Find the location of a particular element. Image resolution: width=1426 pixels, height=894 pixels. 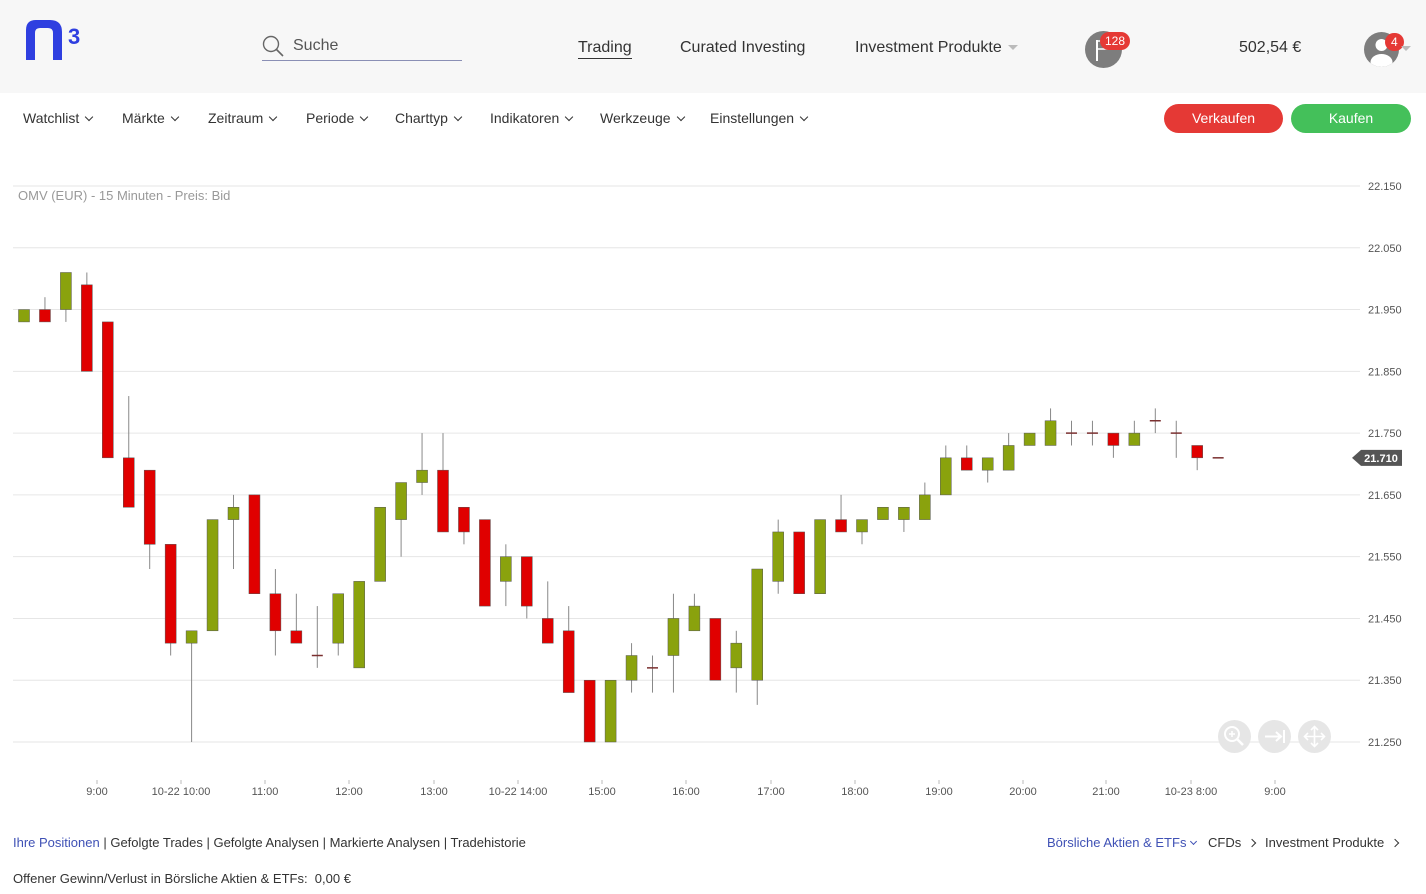

n3-logo: 3 is located at coordinates (57, 41).